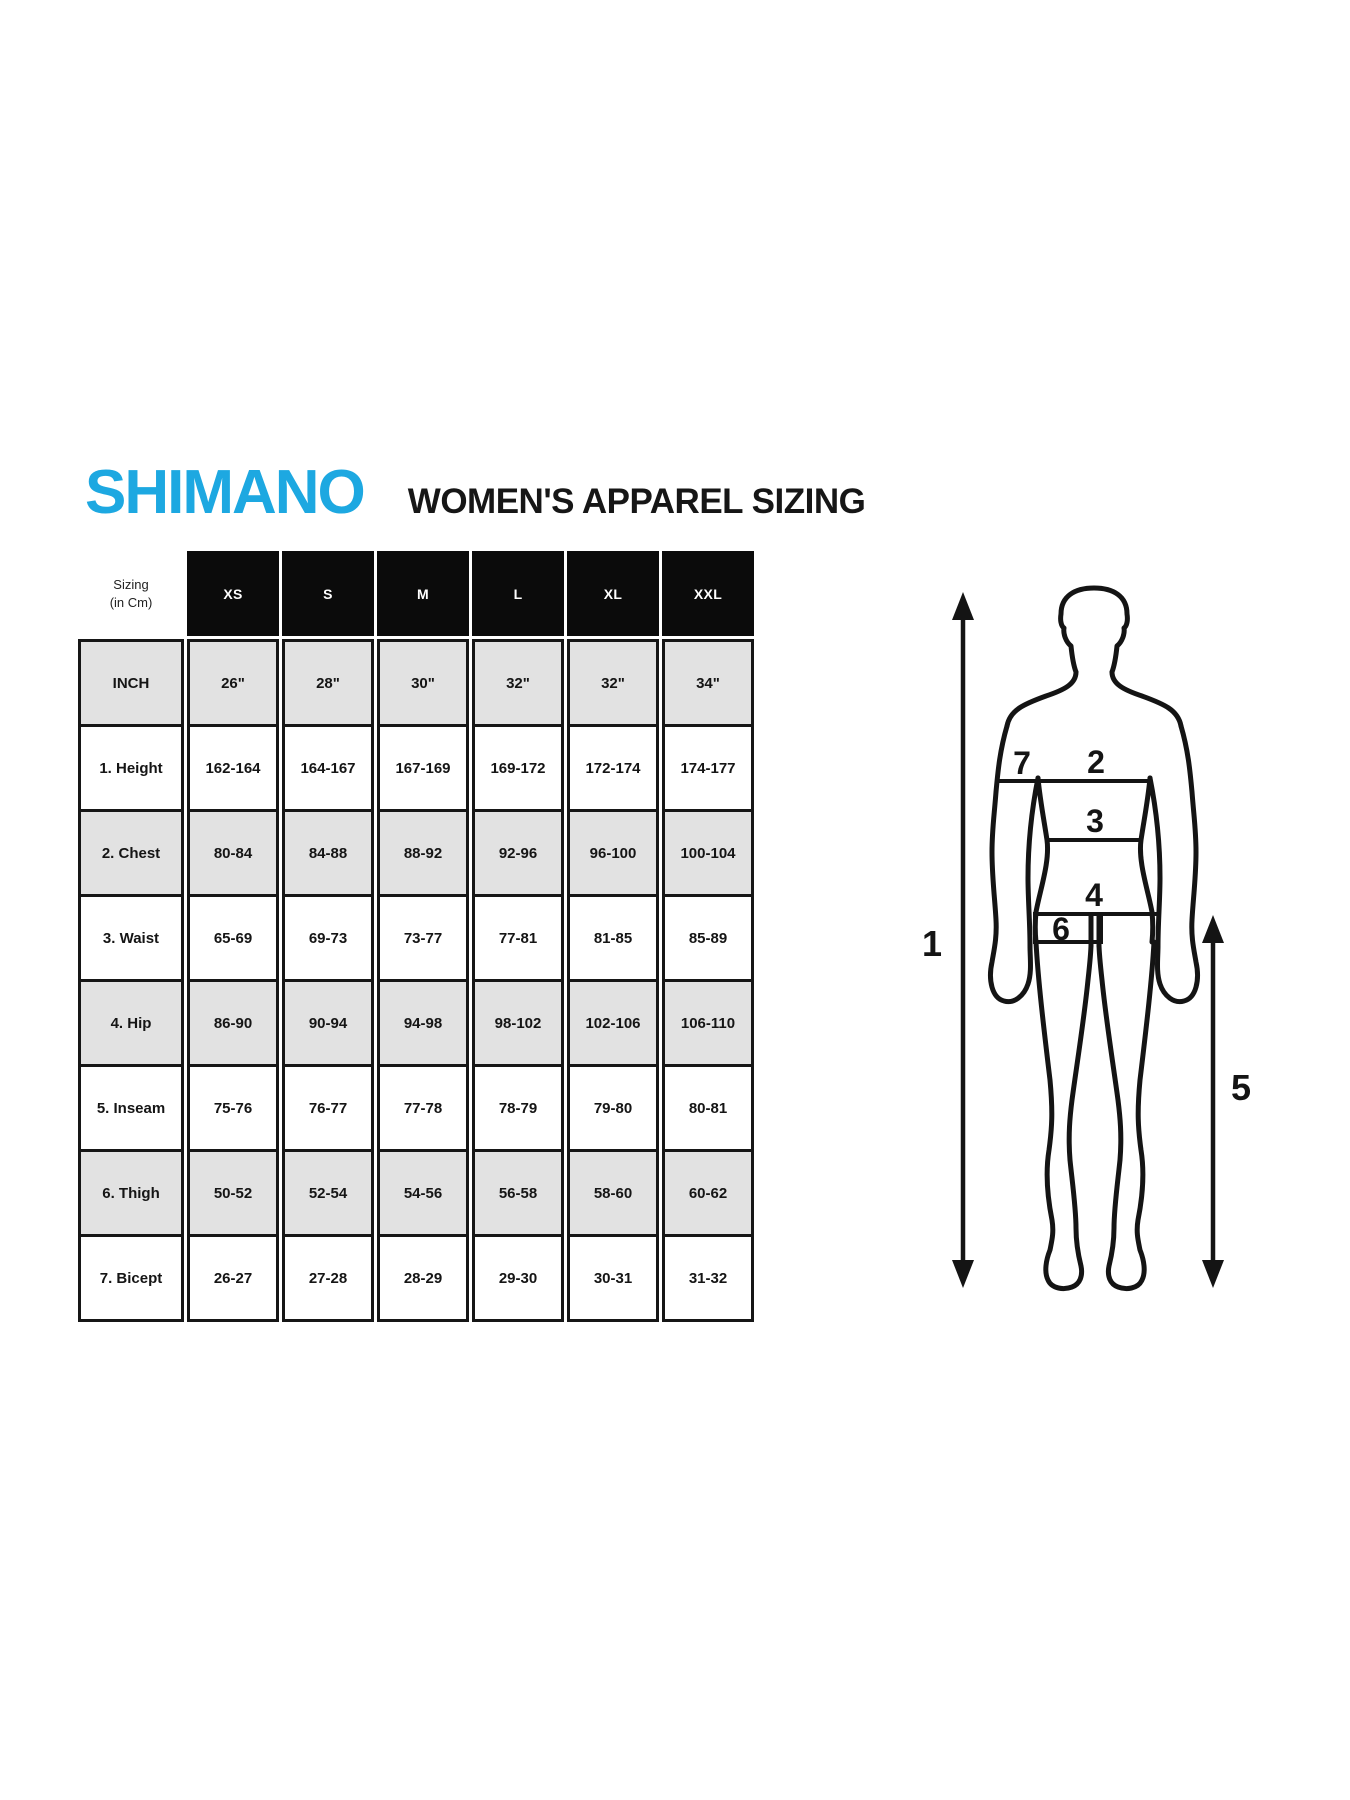 The image size is (1350, 1800). I want to click on corner-line1: Sizing, so click(131, 584).